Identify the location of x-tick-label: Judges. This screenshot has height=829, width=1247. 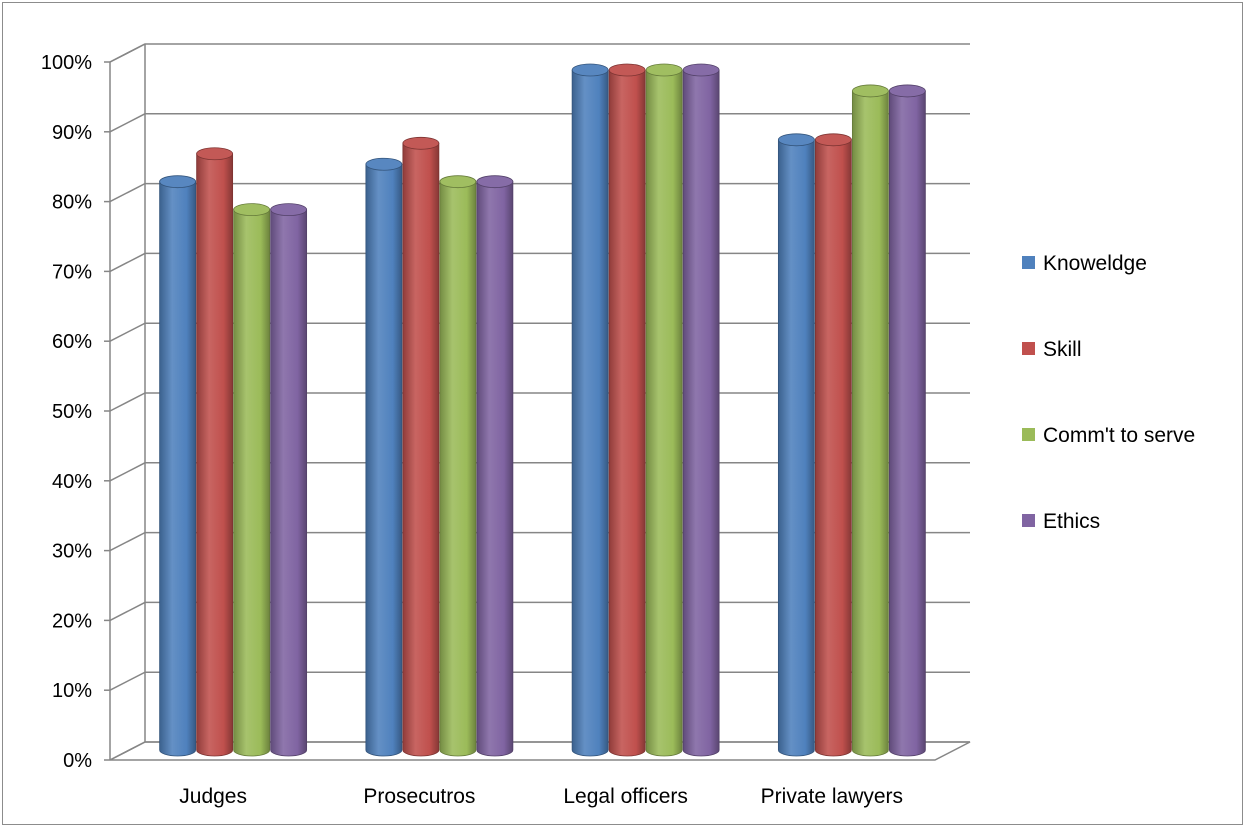
(213, 796).